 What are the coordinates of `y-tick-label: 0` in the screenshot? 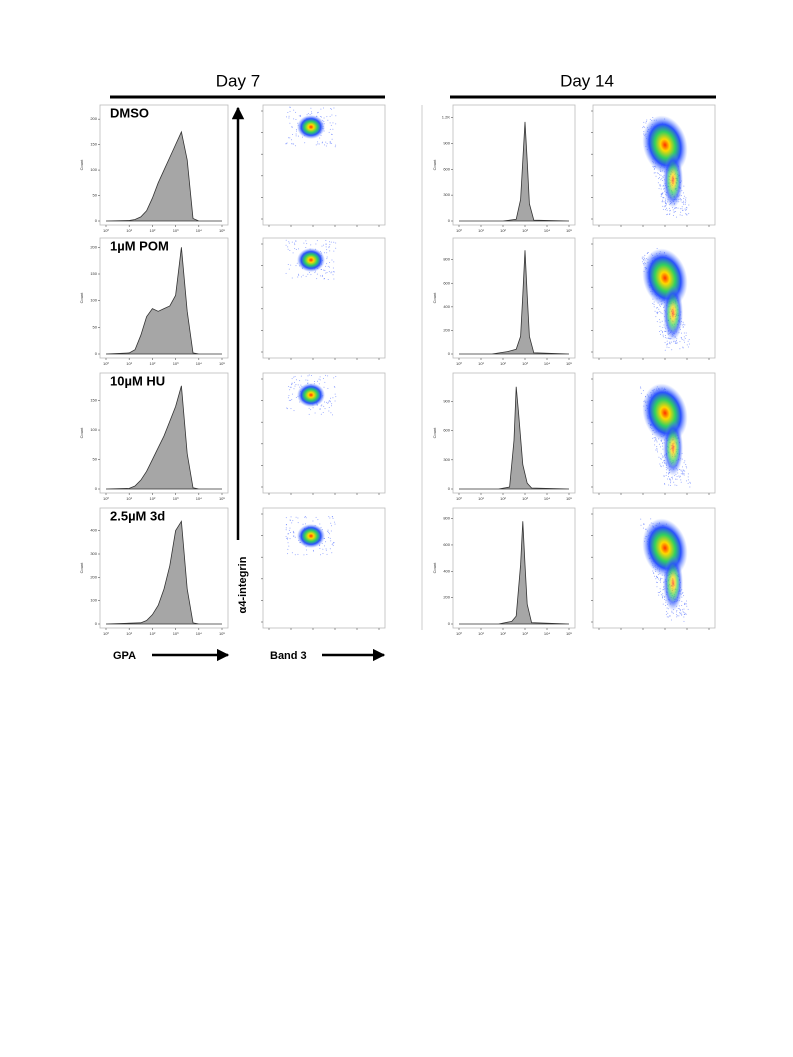 It's located at (96, 220).